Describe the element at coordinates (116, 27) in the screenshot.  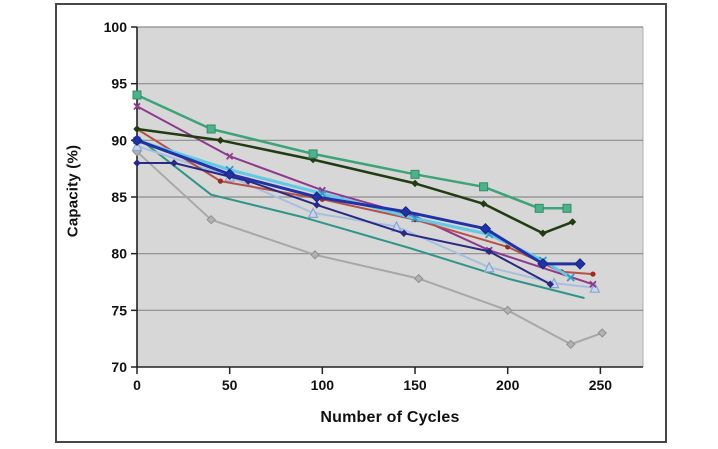
I see `y-tick-label: 100` at that location.